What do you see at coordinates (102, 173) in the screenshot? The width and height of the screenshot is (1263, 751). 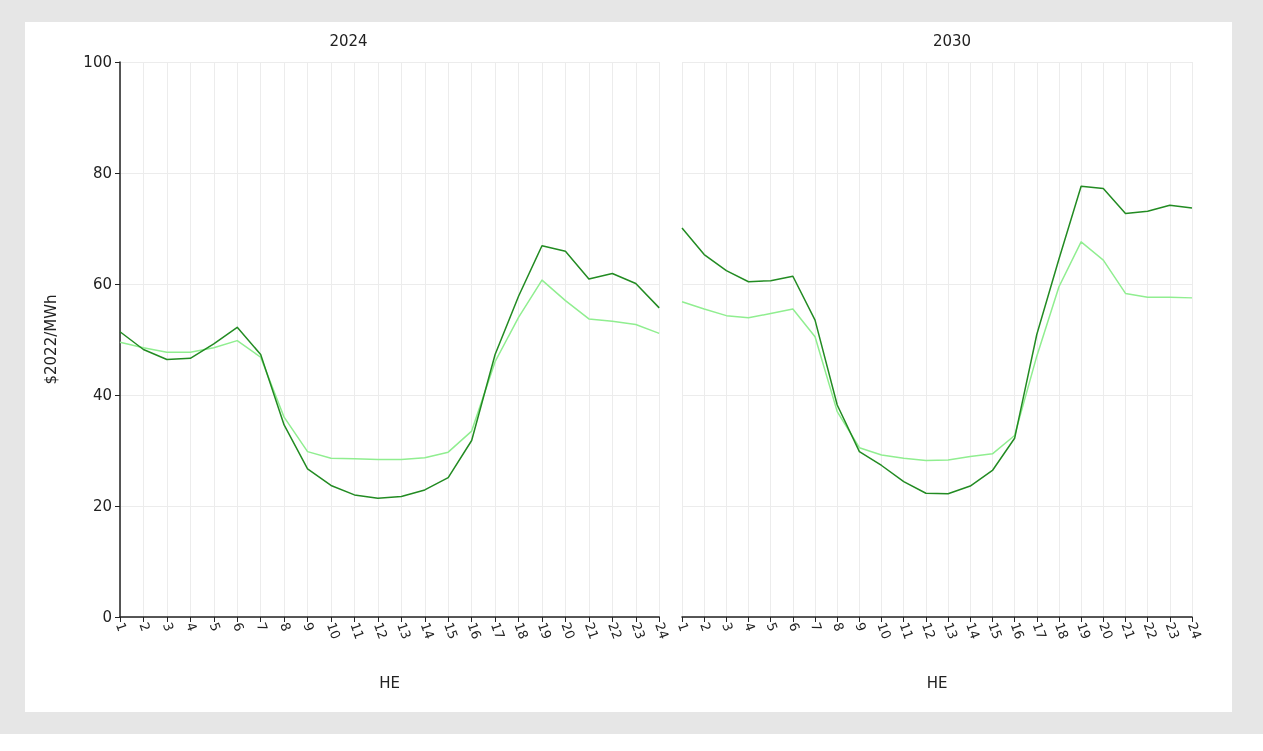 I see `y-tick-label: 80` at bounding box center [102, 173].